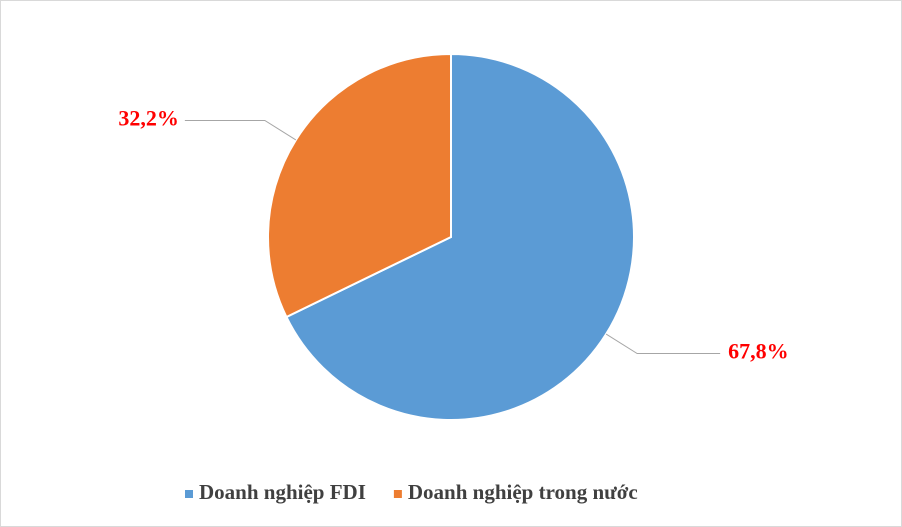 This screenshot has width=902, height=527. Describe the element at coordinates (758, 351) in the screenshot. I see `data-label: 67,8%` at that location.